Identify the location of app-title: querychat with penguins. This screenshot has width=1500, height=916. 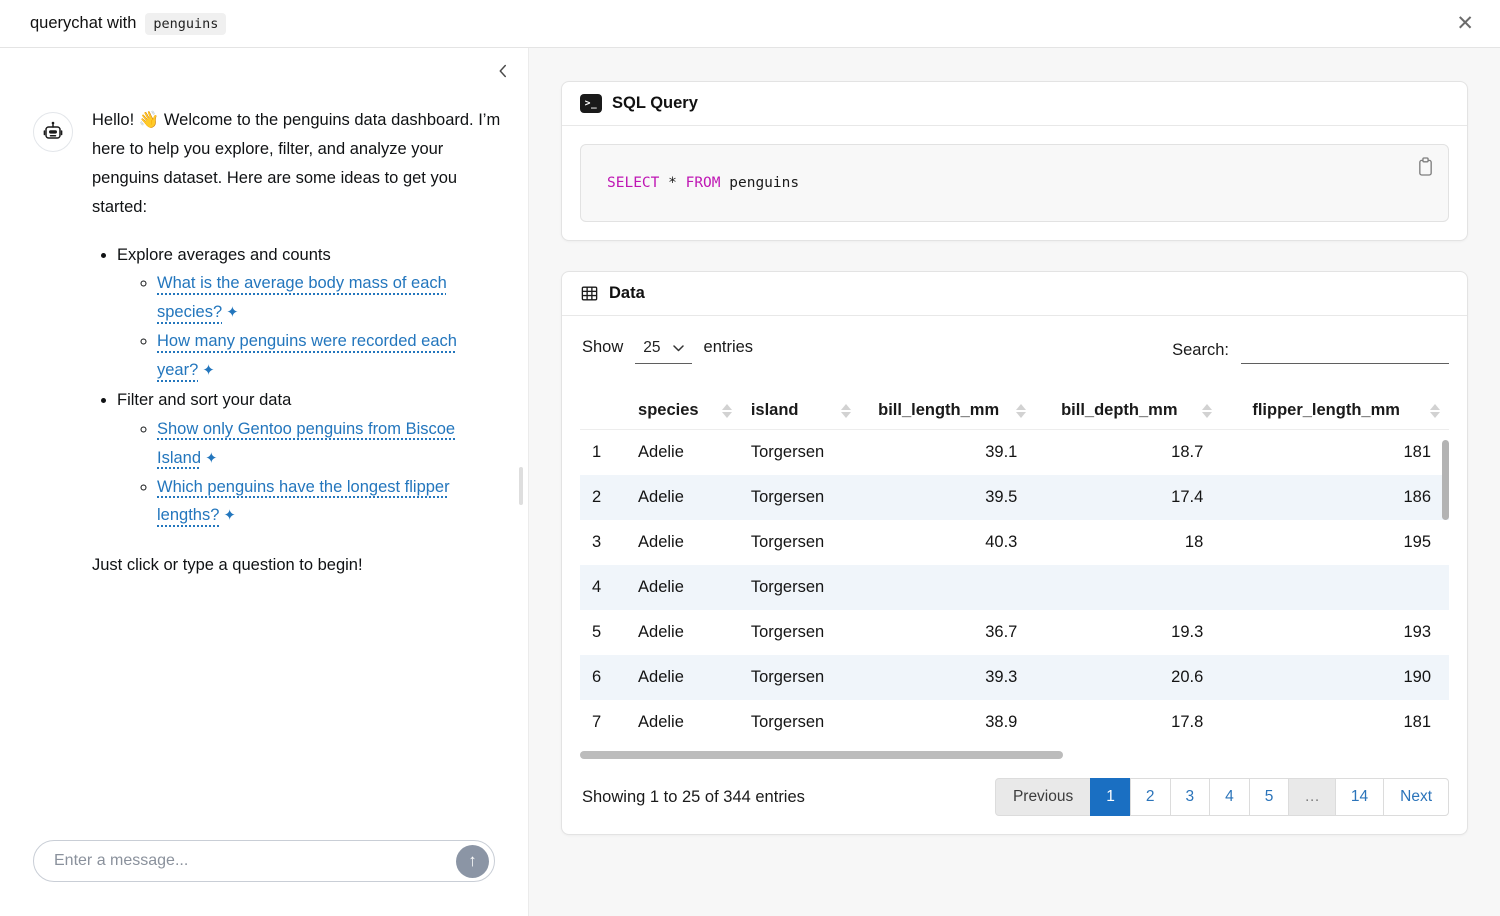
(128, 23).